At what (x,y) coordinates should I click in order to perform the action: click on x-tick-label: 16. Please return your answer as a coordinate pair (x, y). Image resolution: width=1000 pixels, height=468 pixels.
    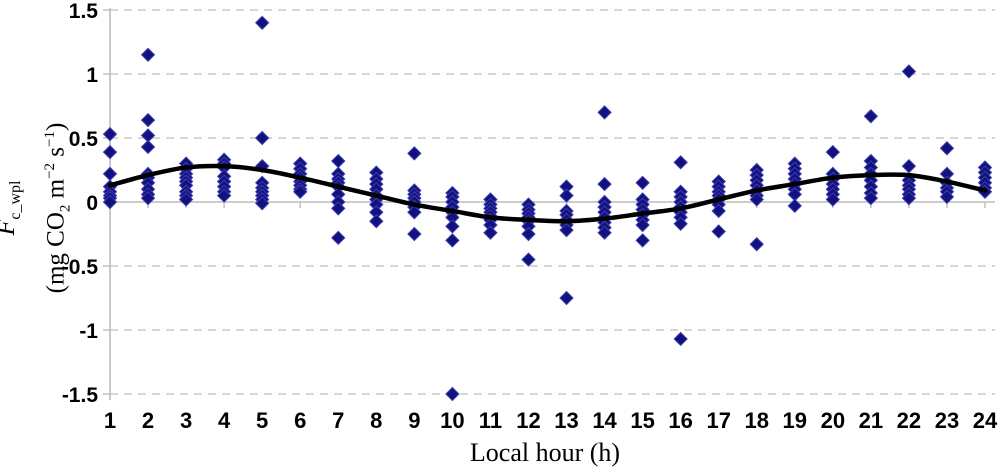
    Looking at the image, I should click on (680, 420).